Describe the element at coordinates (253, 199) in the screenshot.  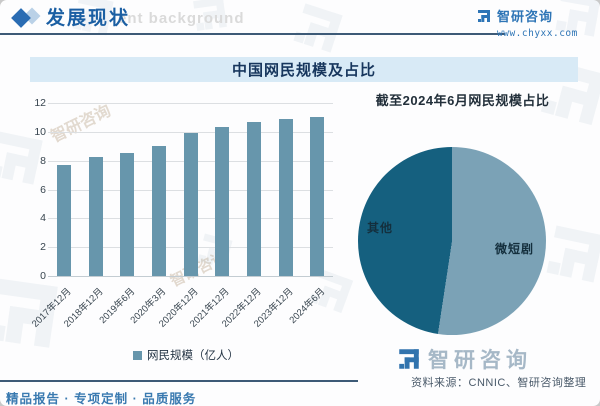
I see `bar-2022年12月` at that location.